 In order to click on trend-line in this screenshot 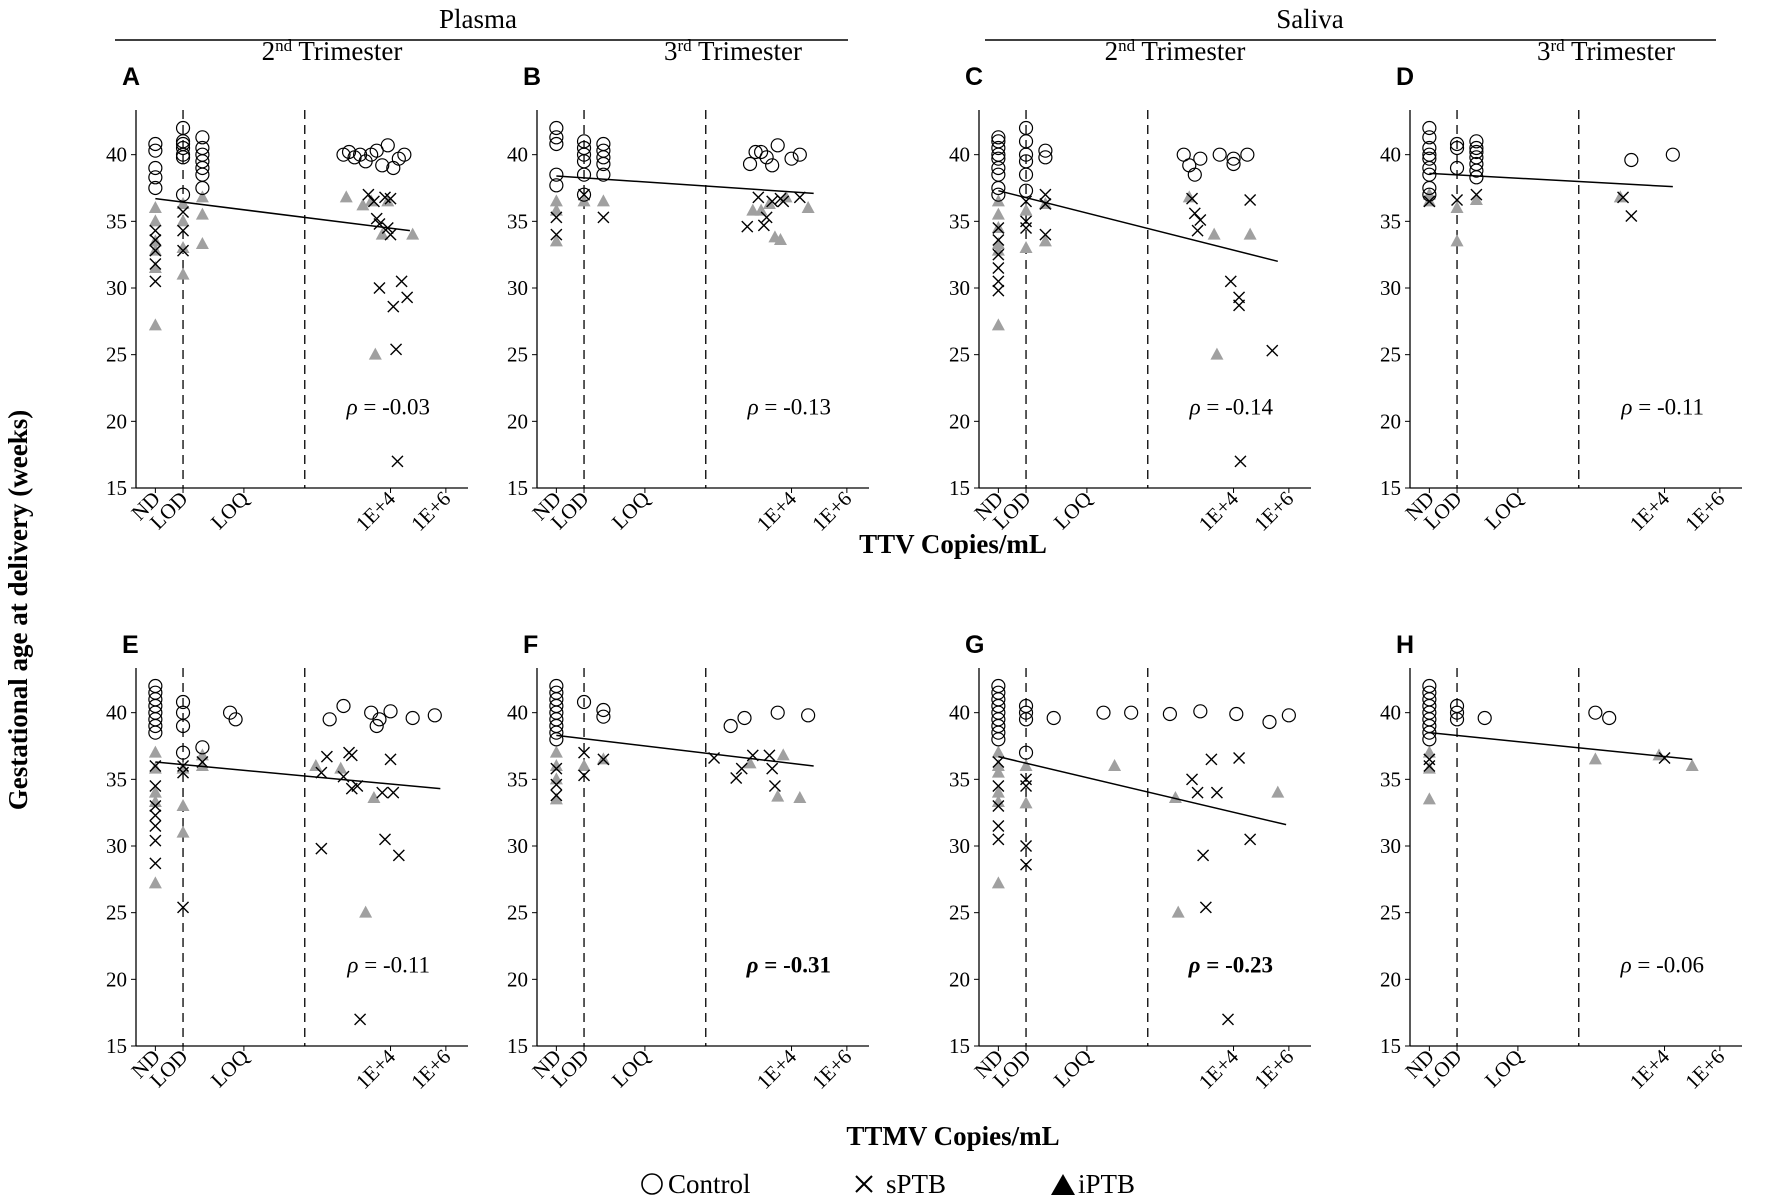, I will do `click(685, 185)`.